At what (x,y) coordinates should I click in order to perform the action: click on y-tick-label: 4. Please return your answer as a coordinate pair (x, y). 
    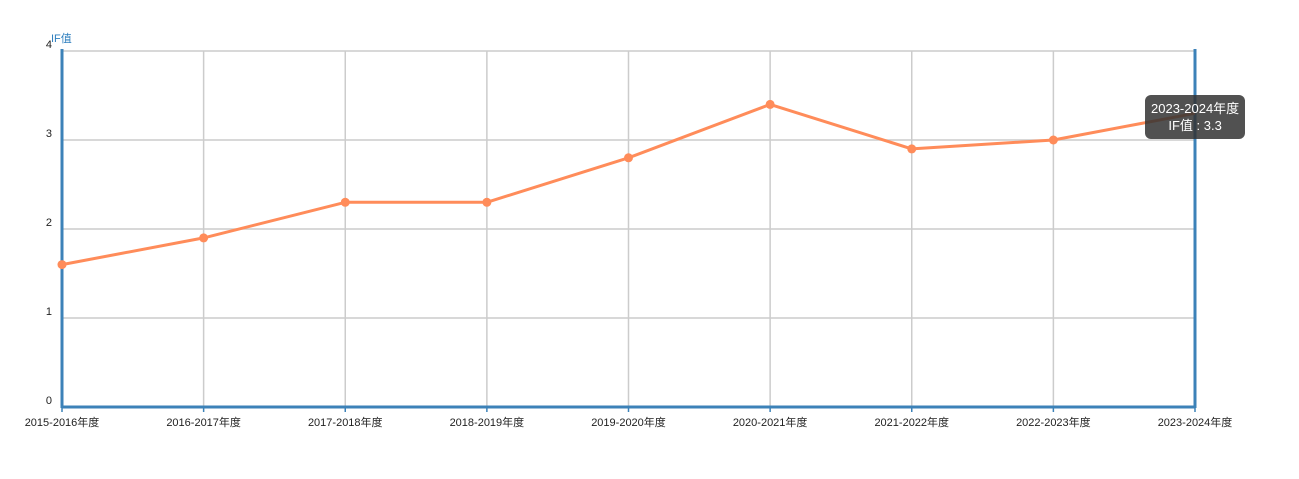
    Looking at the image, I should click on (49, 45).